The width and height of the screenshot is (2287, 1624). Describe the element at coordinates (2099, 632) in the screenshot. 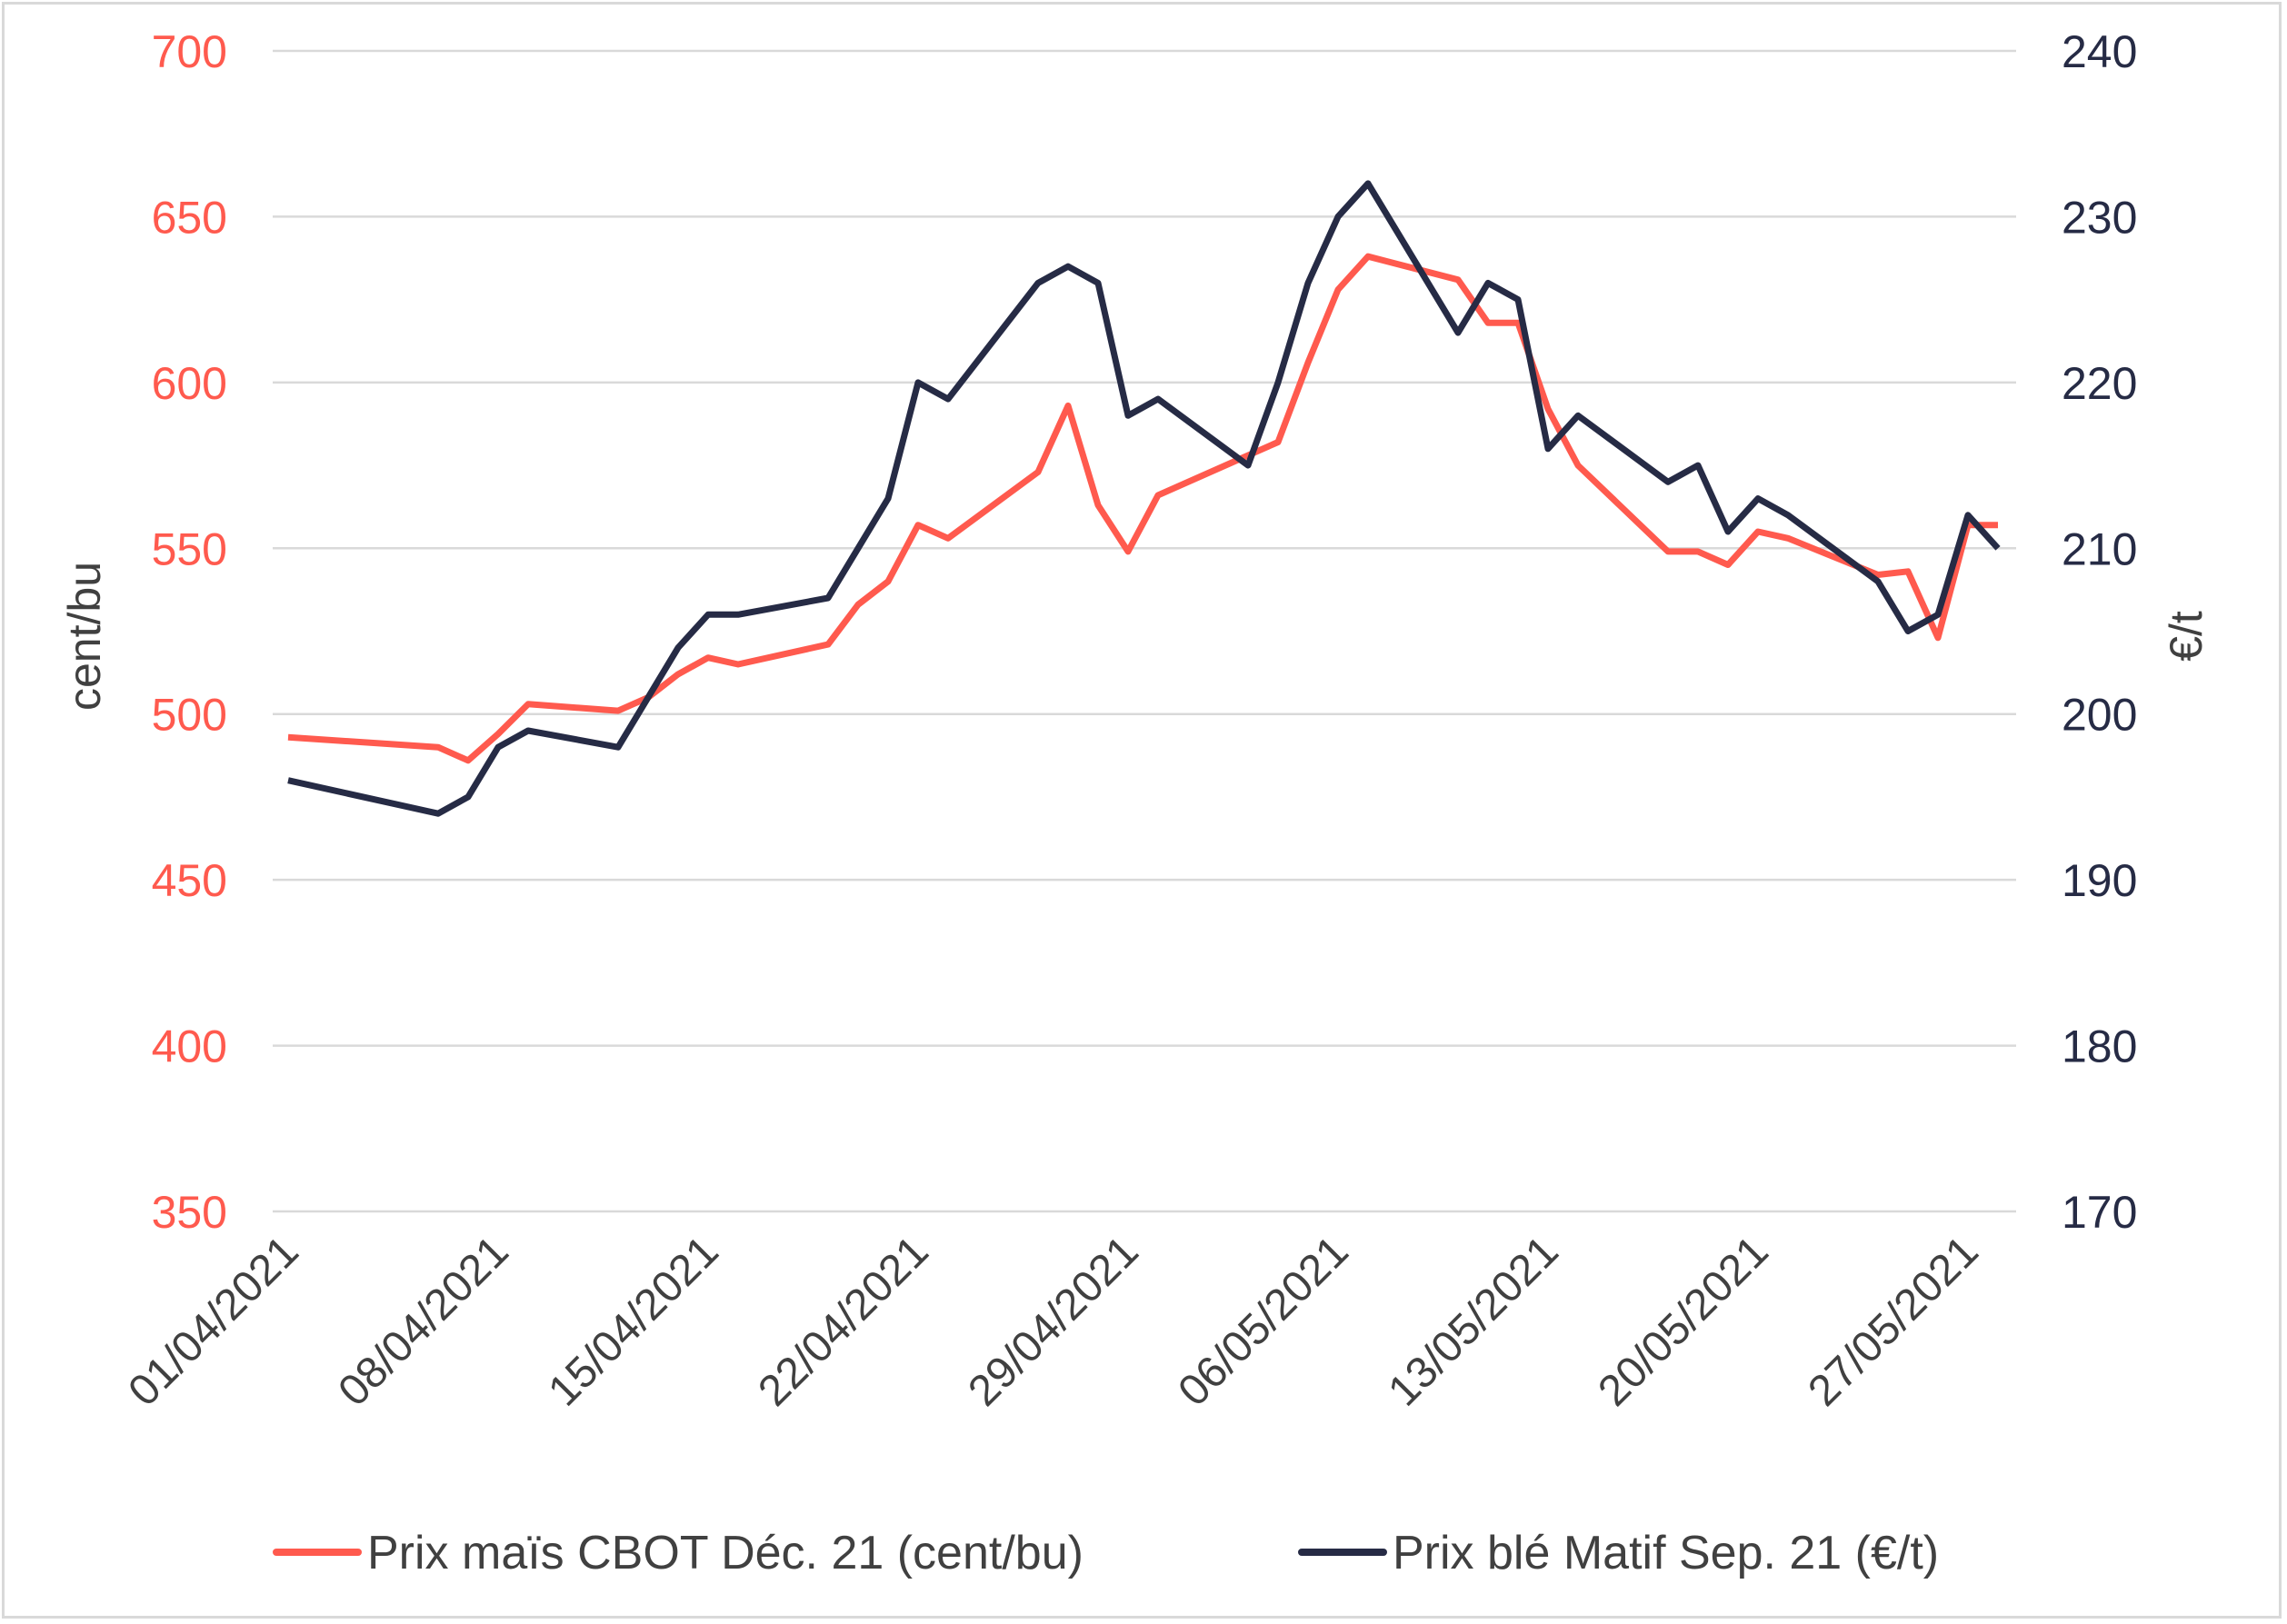

I see `right-axis-ticks: 170 180 190 200 210 220 230 240` at that location.